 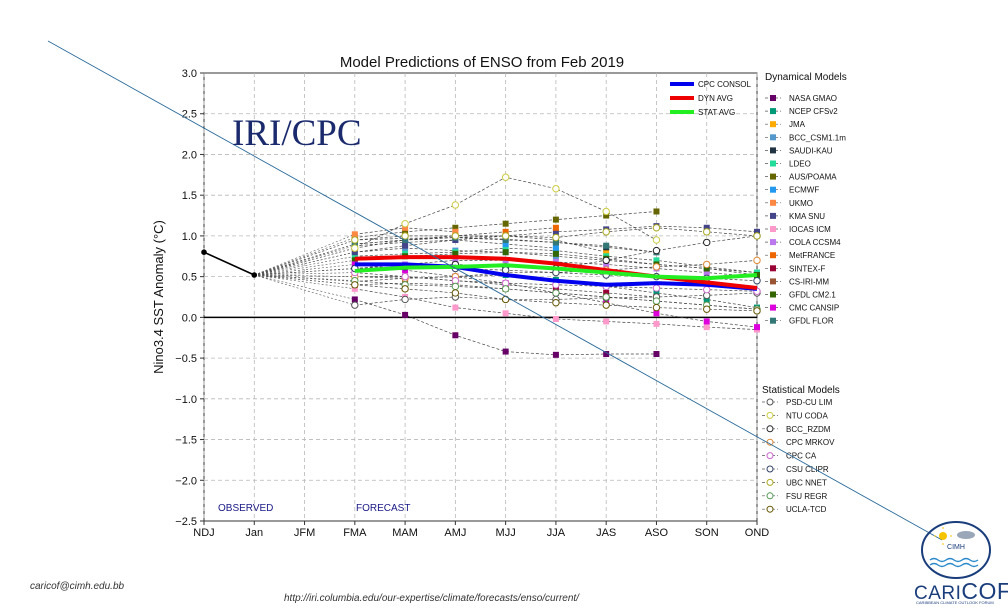 What do you see at coordinates (304, 533) in the screenshot?
I see `x-tick-label: JFM` at bounding box center [304, 533].